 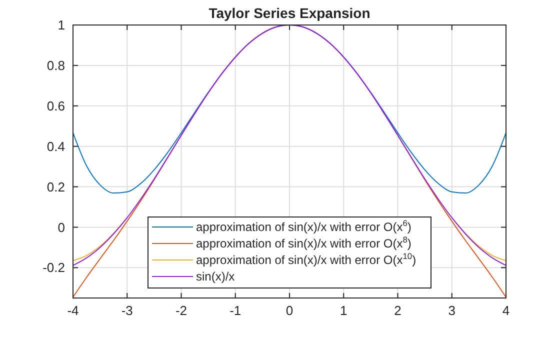 What do you see at coordinates (181, 310) in the screenshot?
I see `x-tick-label: -2` at bounding box center [181, 310].